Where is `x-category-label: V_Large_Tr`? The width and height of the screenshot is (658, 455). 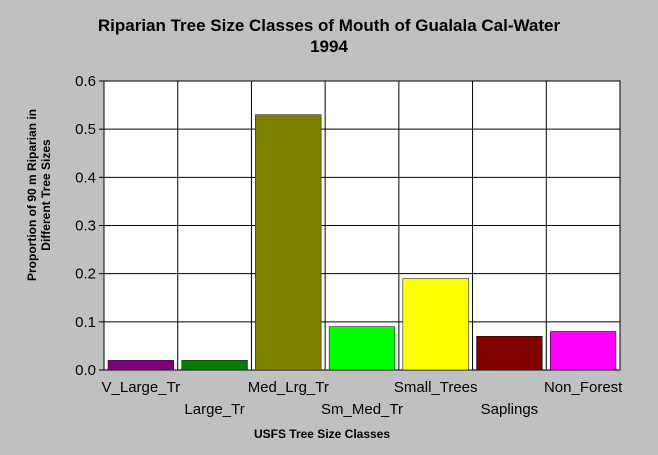
x-category-label: V_Large_Tr is located at coordinates (141, 387).